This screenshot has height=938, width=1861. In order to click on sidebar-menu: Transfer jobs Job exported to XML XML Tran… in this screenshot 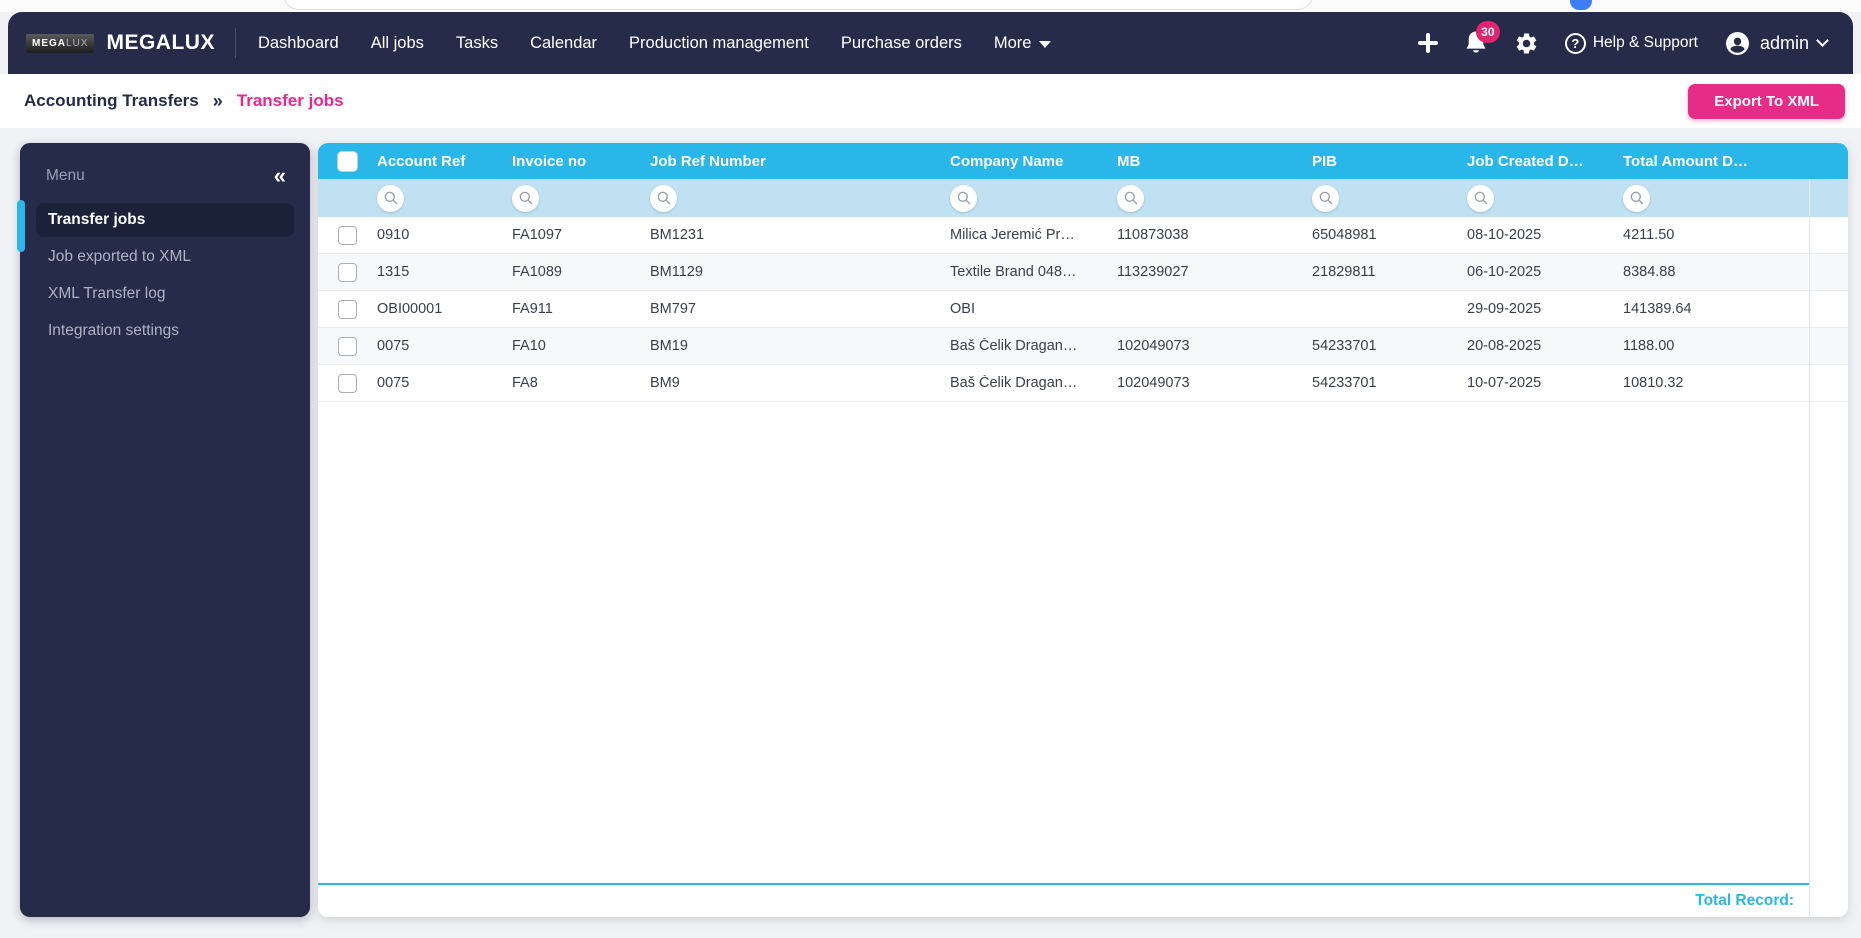, I will do `click(165, 275)`.